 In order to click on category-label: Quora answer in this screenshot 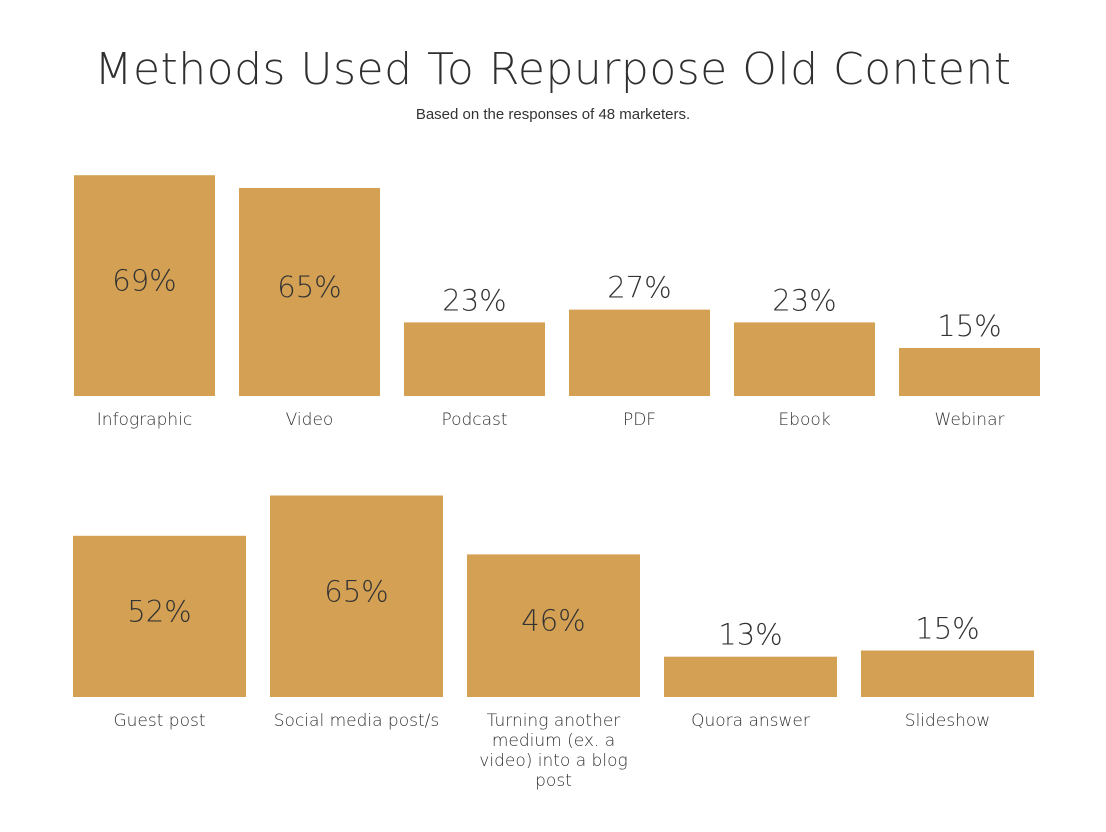, I will do `click(750, 721)`.